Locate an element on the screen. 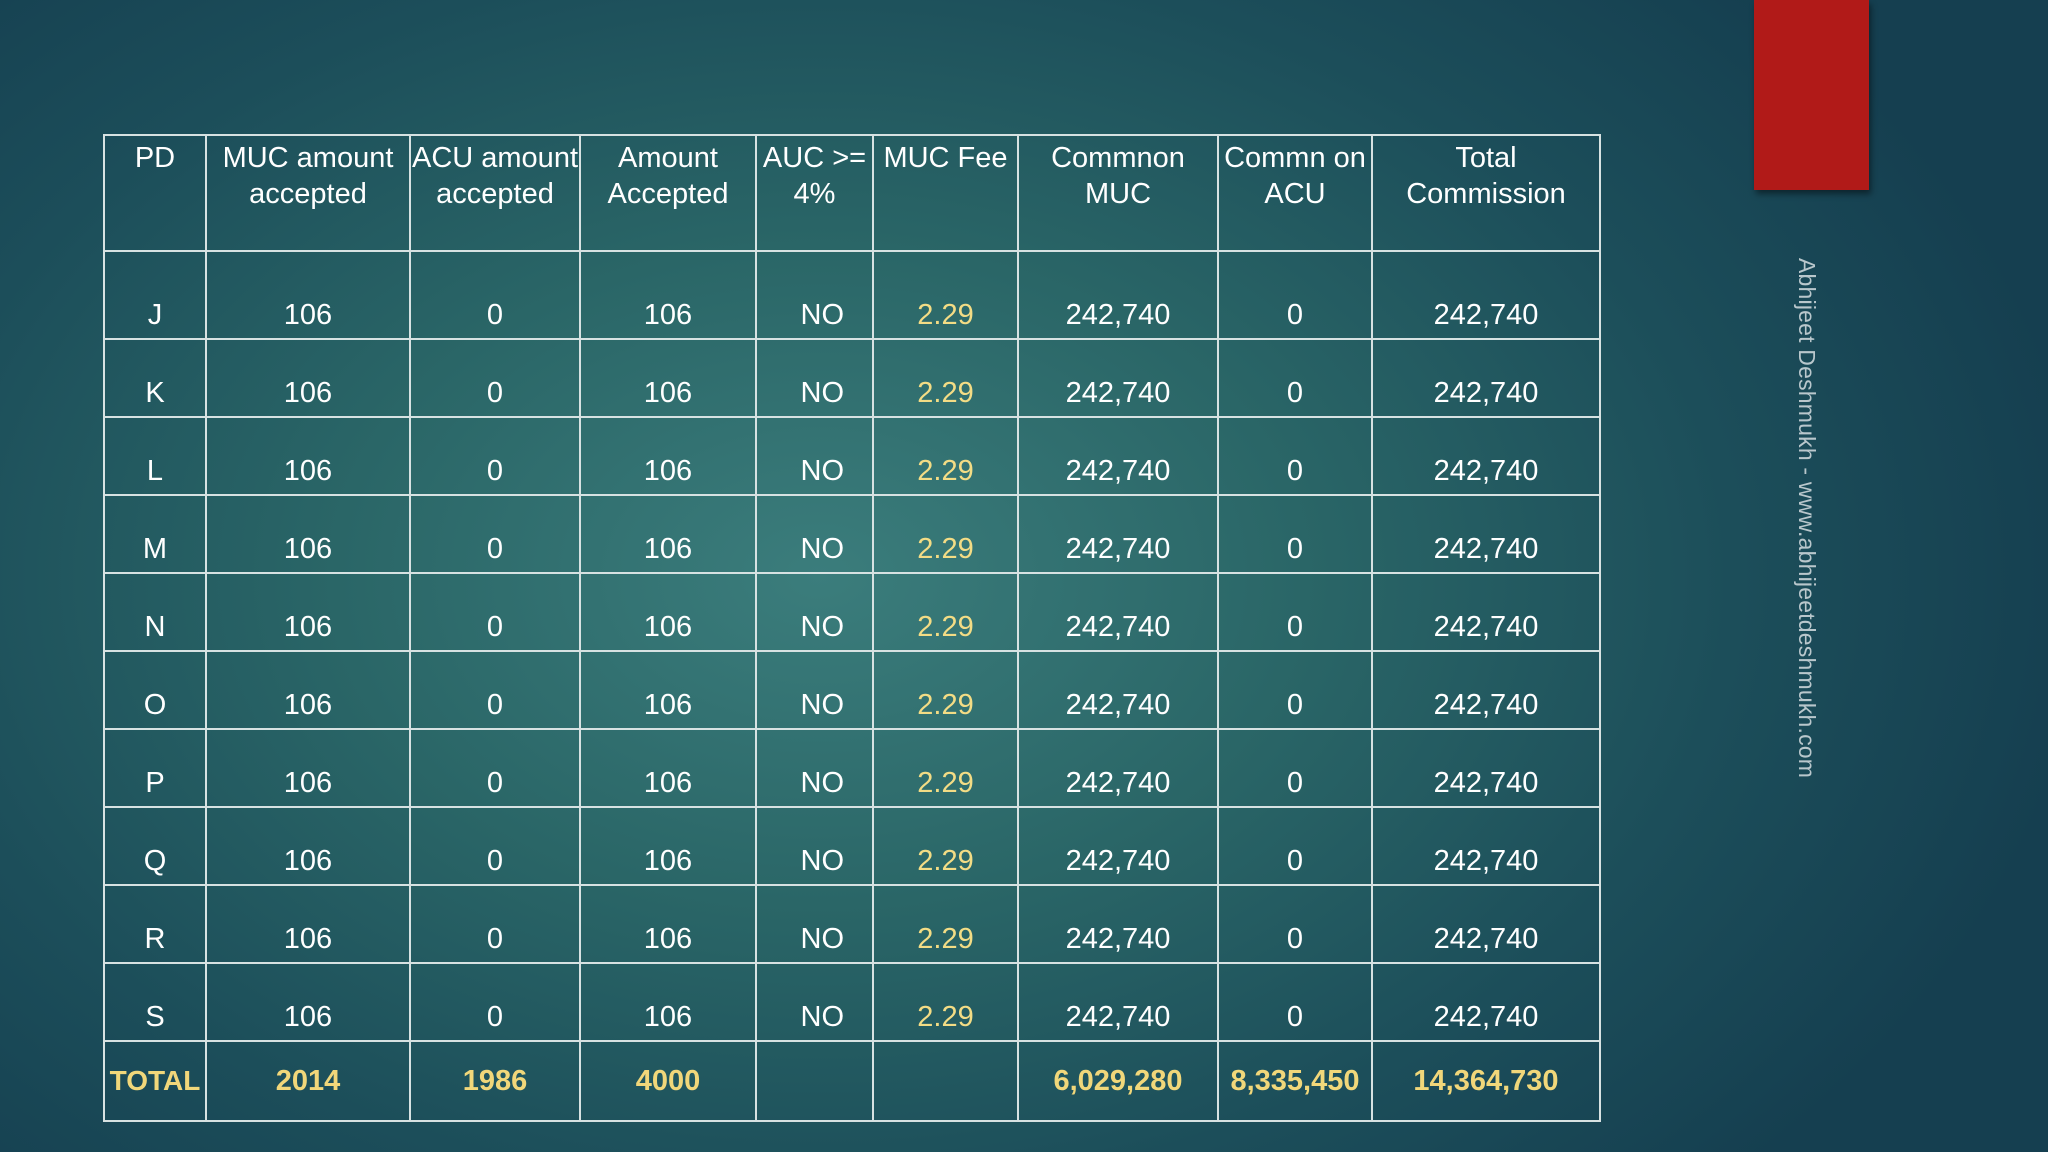 The width and height of the screenshot is (2048, 1152). table-row: J 106 0 106 NO 2.29 242,740 0 242,740 is located at coordinates (852, 295).